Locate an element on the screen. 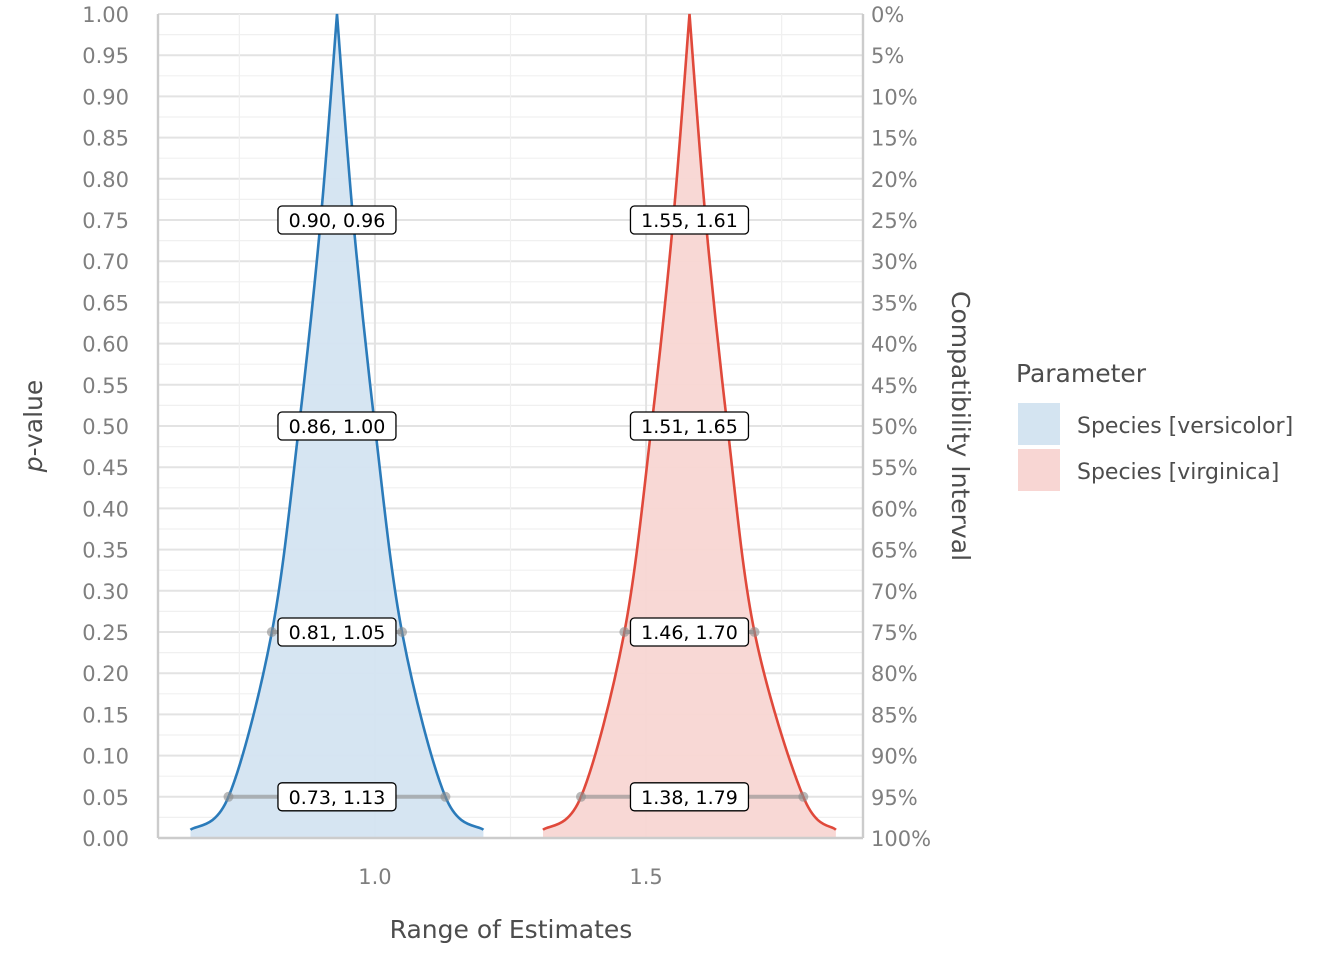 The height and width of the screenshot is (960, 1344). y-tick-label: 0.40 is located at coordinates (105, 509).